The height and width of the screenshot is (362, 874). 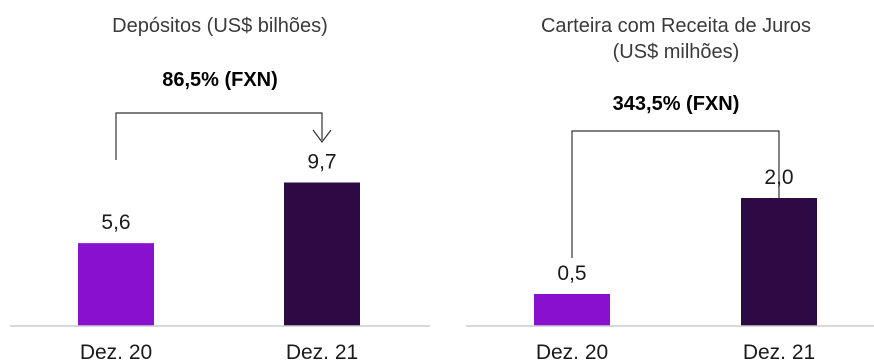 What do you see at coordinates (322, 136) in the screenshot?
I see `growth-arrowhead` at bounding box center [322, 136].